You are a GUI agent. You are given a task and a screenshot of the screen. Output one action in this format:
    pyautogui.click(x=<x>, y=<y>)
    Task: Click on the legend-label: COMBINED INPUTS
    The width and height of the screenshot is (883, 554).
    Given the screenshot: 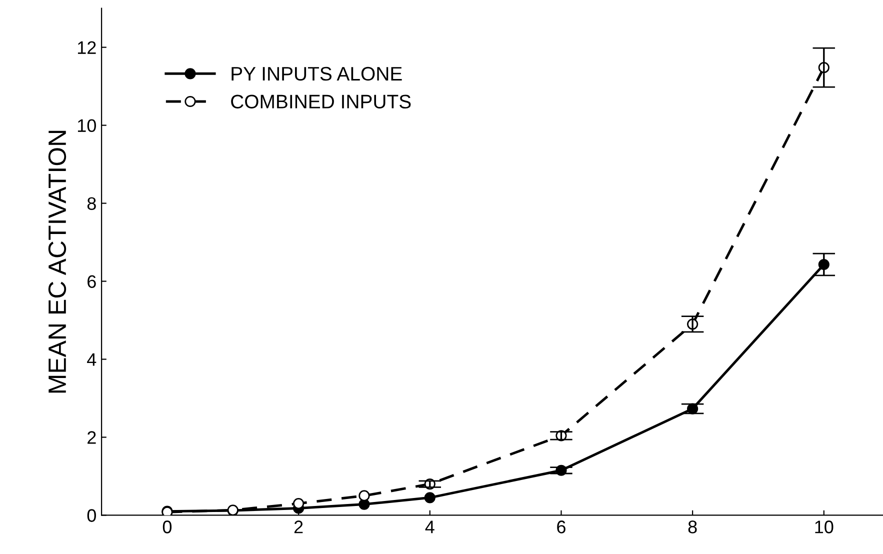 What is the action you would take?
    pyautogui.click(x=321, y=101)
    